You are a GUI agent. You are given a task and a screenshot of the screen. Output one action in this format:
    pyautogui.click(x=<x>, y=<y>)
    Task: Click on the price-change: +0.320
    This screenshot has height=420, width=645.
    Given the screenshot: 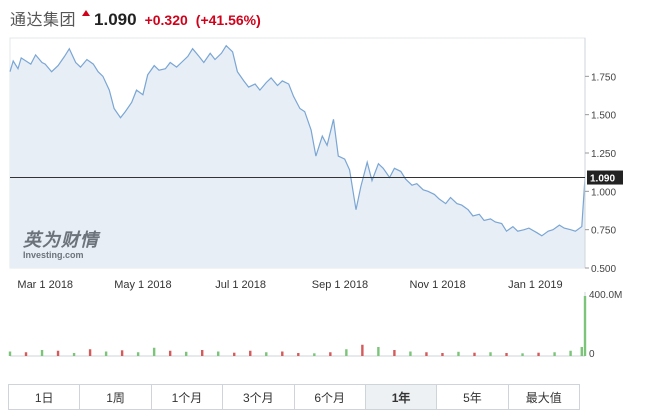 What is the action you would take?
    pyautogui.click(x=166, y=20)
    